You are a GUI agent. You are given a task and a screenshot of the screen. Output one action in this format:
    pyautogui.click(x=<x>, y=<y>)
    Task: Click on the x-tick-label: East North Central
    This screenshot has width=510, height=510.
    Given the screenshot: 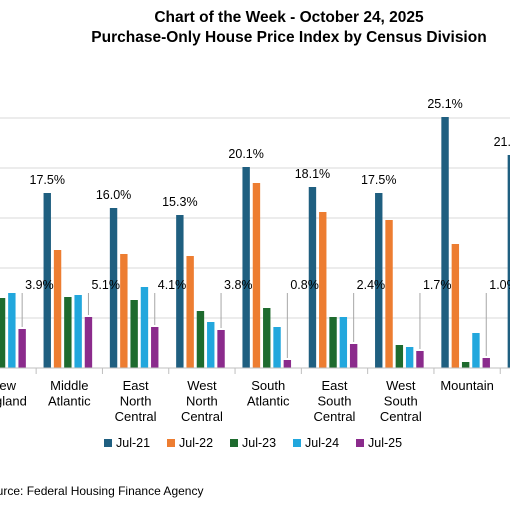 What is the action you would take?
    pyautogui.click(x=136, y=401)
    